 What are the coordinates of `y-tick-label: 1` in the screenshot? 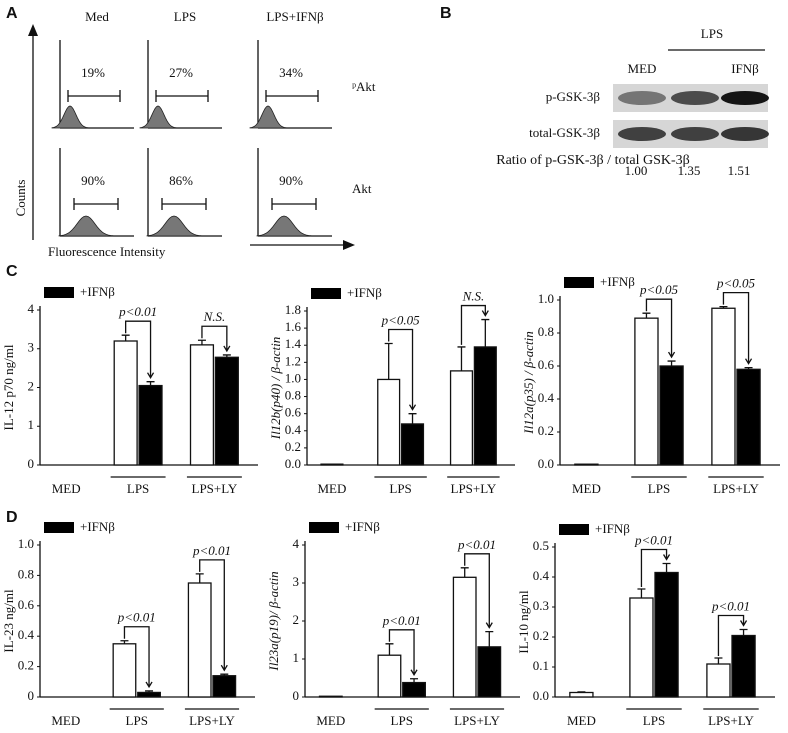 It's located at (31, 424).